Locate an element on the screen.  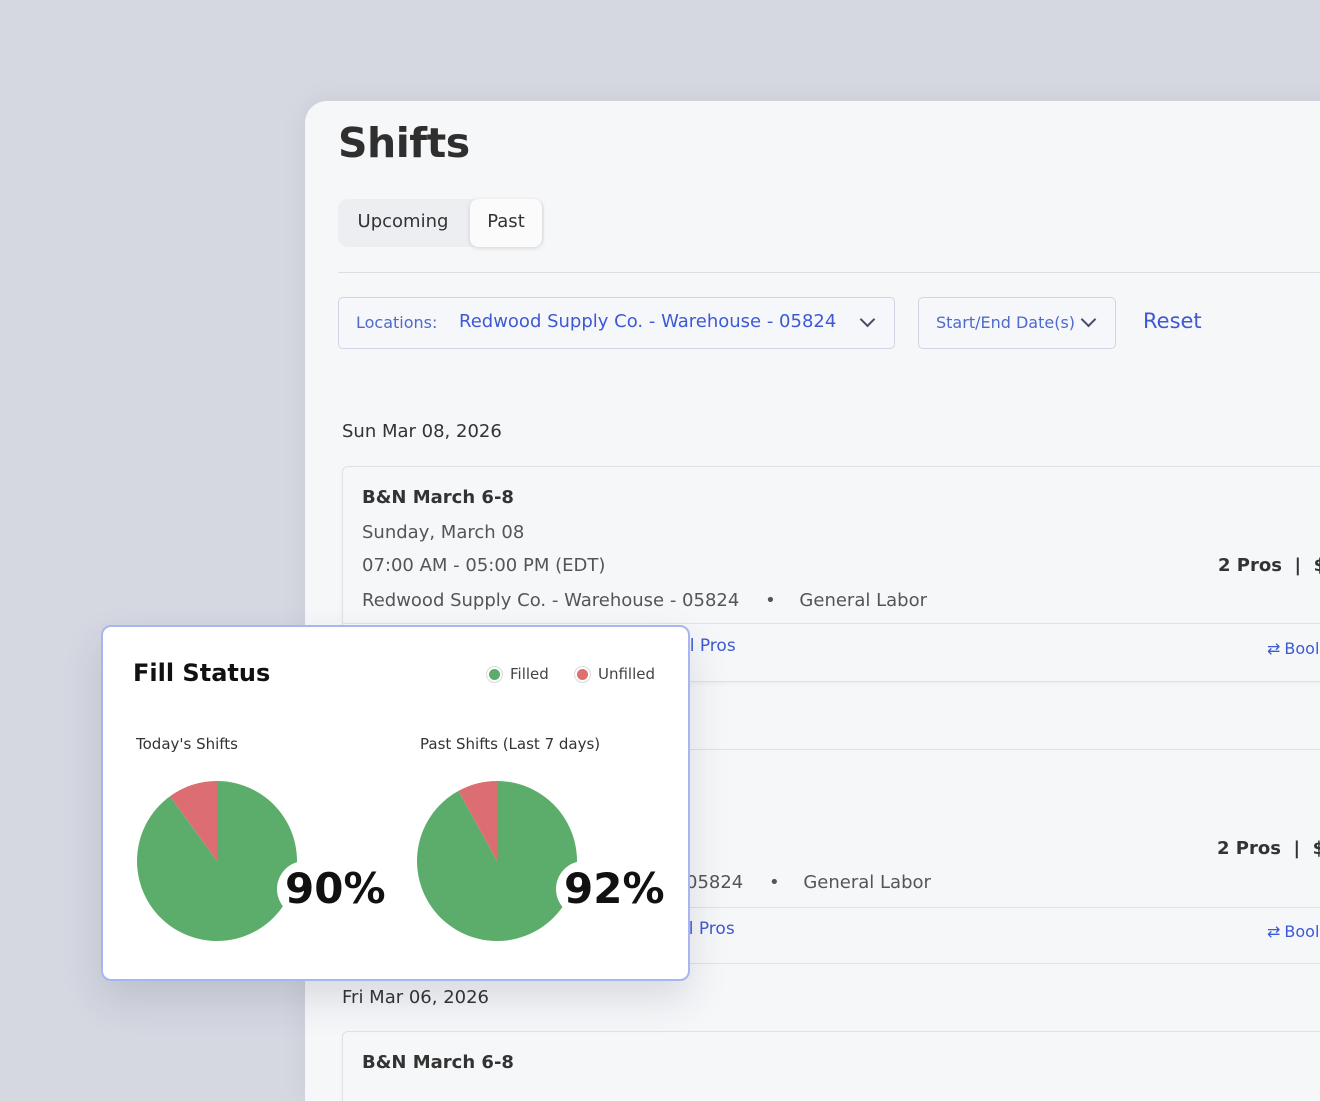
percent-past: 92% is located at coordinates (612, 889).